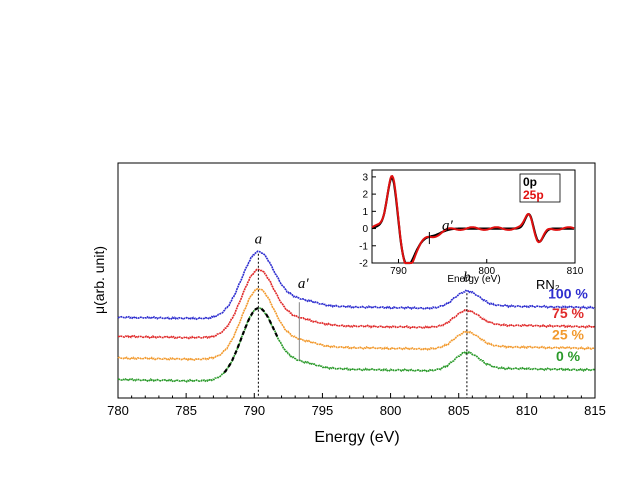 The width and height of the screenshot is (627, 491). I want to click on legend-title: RN₂, so click(548, 284).